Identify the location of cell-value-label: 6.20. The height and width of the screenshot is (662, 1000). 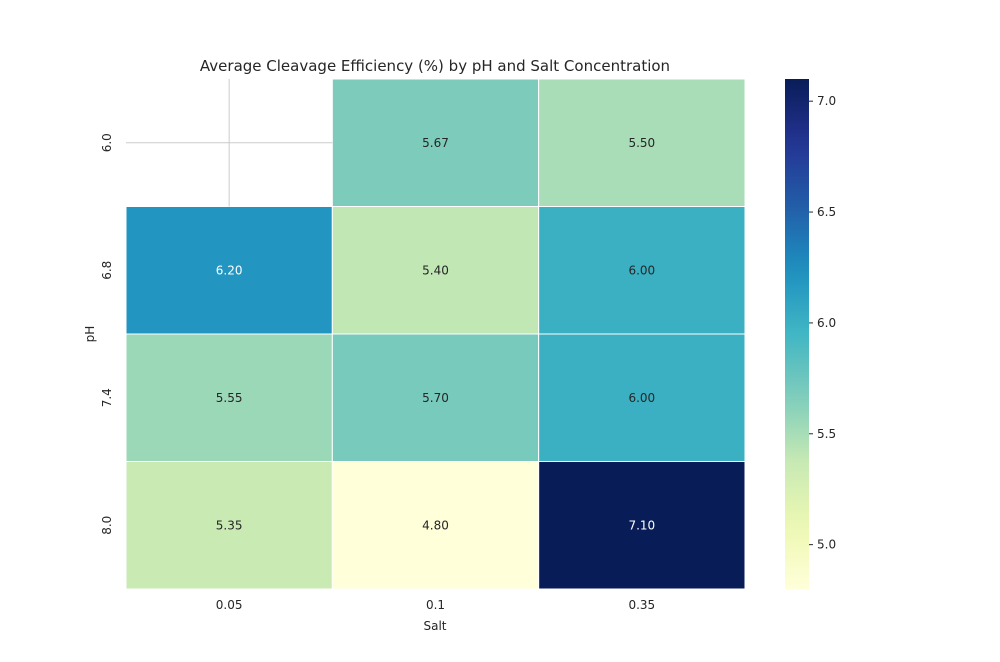
(229, 270).